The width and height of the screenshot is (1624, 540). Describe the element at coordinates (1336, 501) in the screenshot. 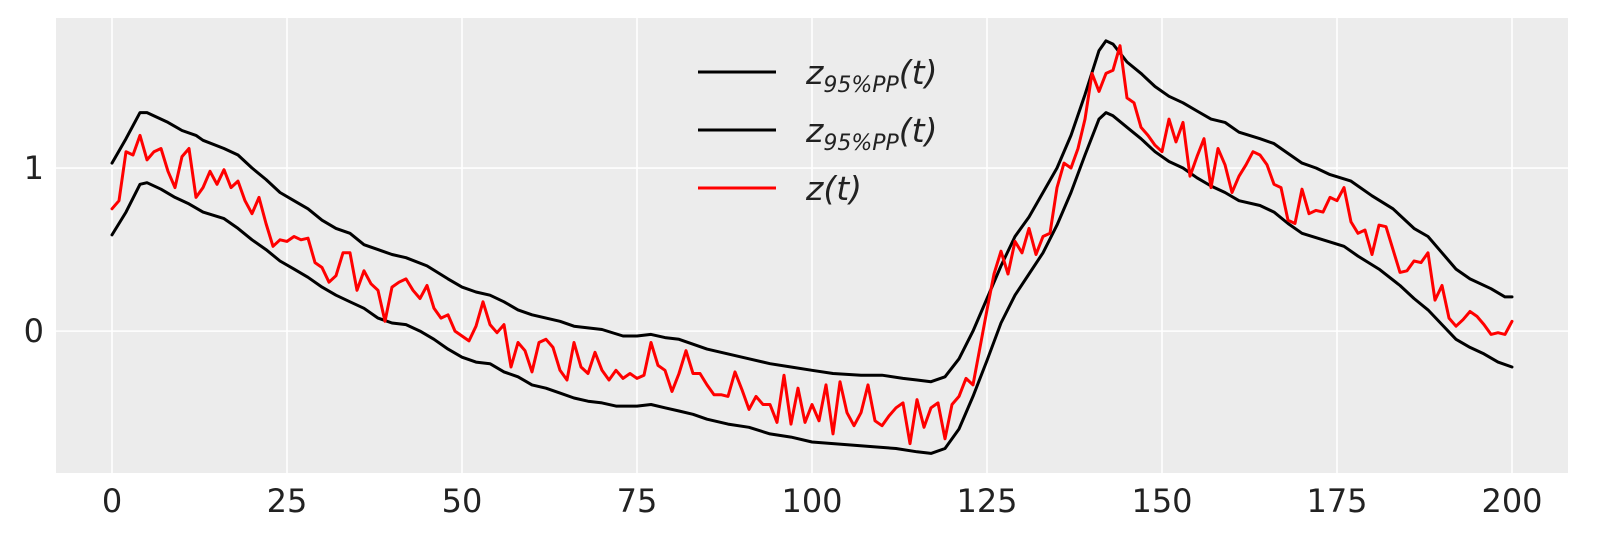

I see `x-tick-label: 175` at that location.